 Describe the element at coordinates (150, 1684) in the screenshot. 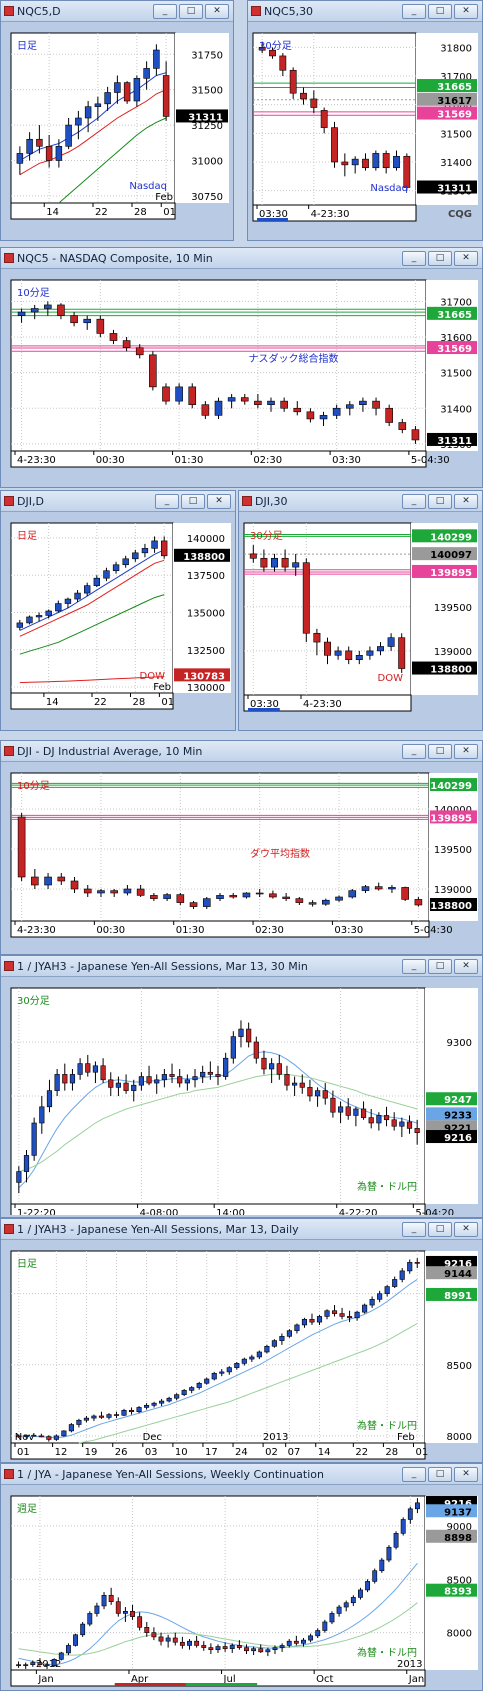

I see `session-bar` at that location.